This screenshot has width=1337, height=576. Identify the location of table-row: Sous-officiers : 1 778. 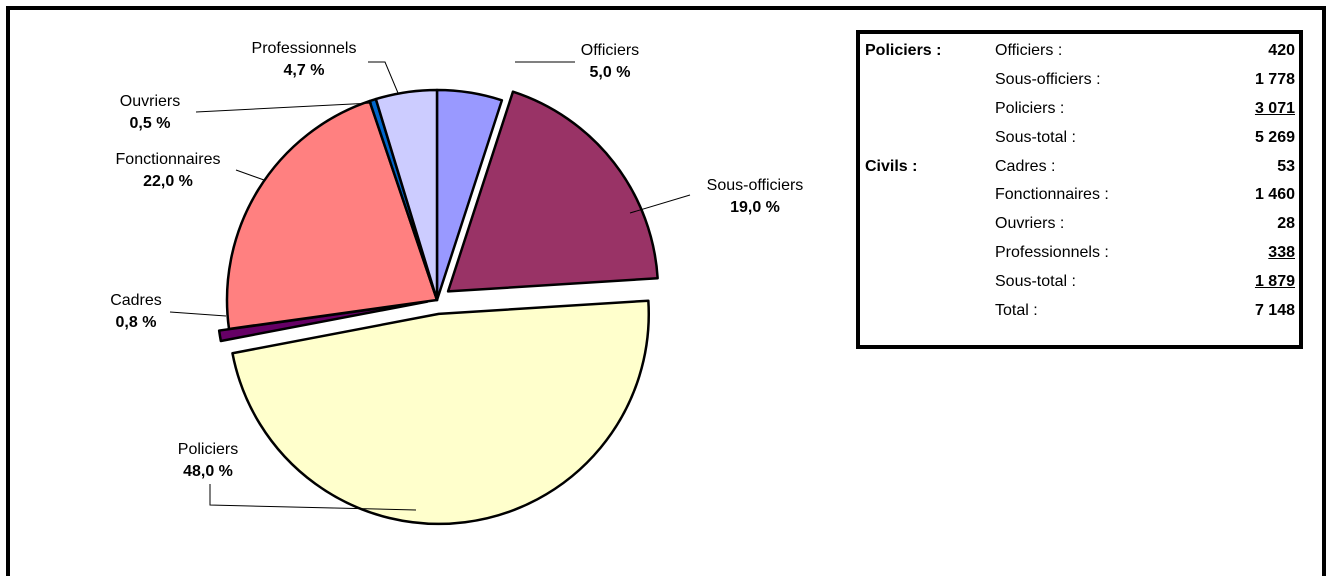
(1079, 80).